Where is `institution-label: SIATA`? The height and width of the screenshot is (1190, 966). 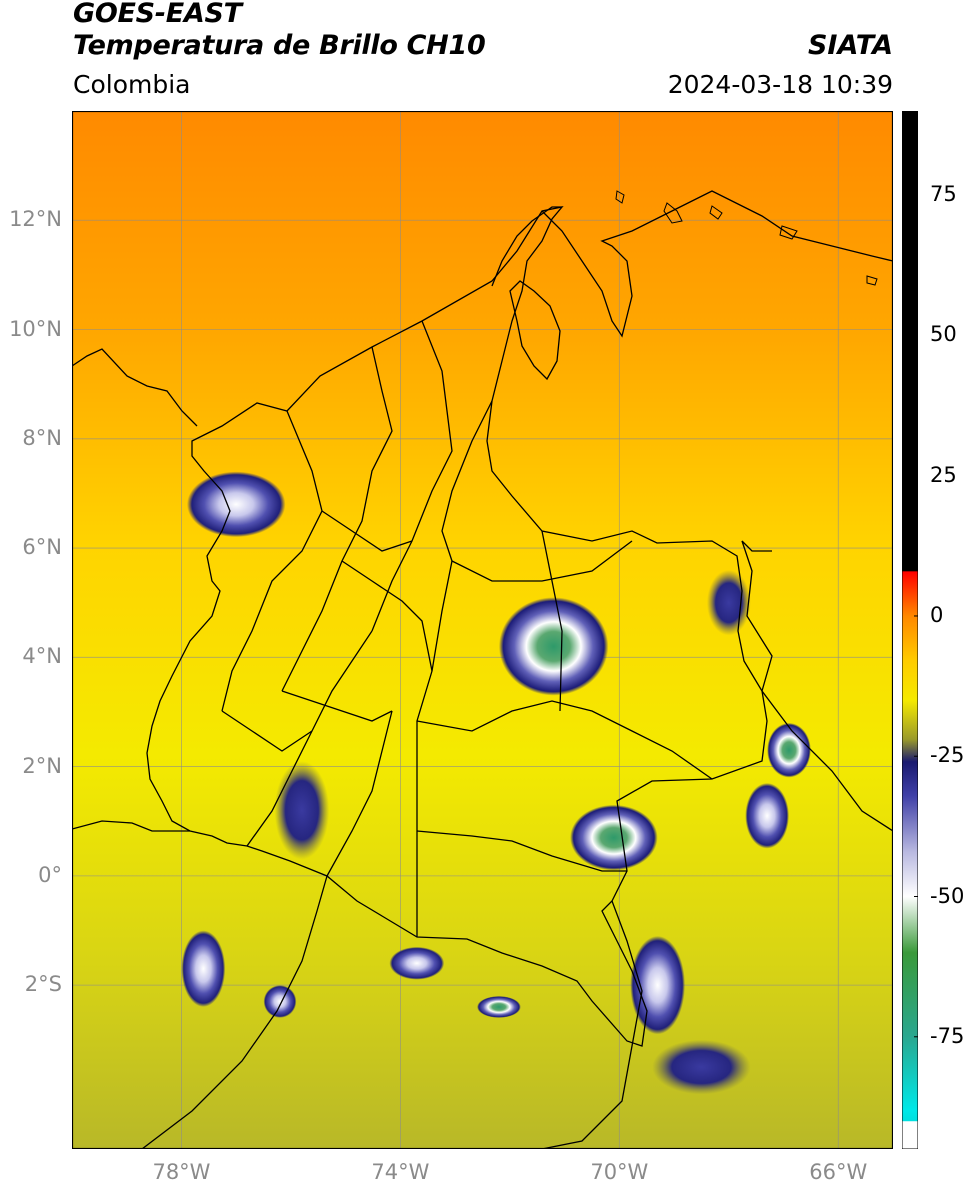
institution-label: SIATA is located at coordinates (850, 45).